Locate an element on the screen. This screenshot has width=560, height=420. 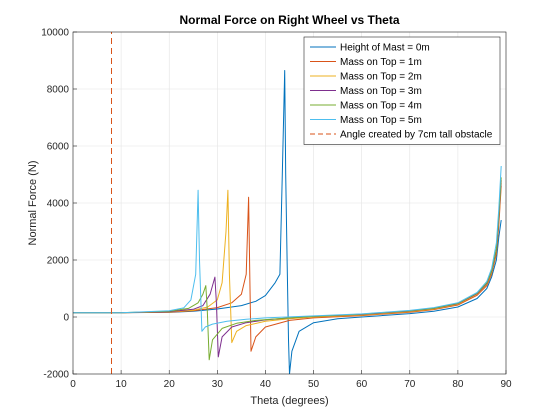
y-tick-label: -2000 is located at coordinates (56, 375).